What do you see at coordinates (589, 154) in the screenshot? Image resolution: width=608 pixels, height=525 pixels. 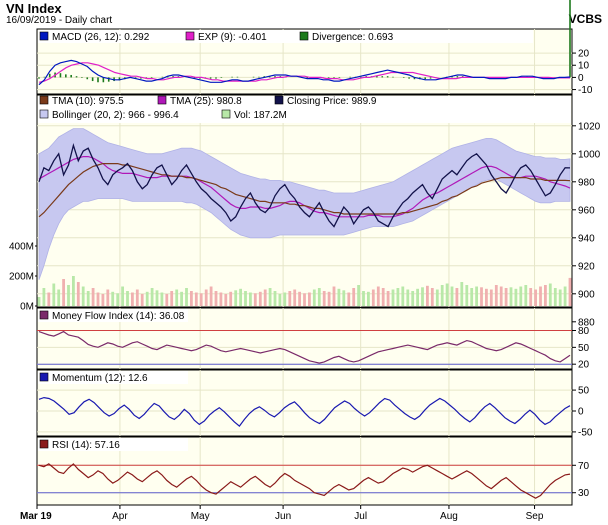 I see `y-tick-label: 1000` at bounding box center [589, 154].